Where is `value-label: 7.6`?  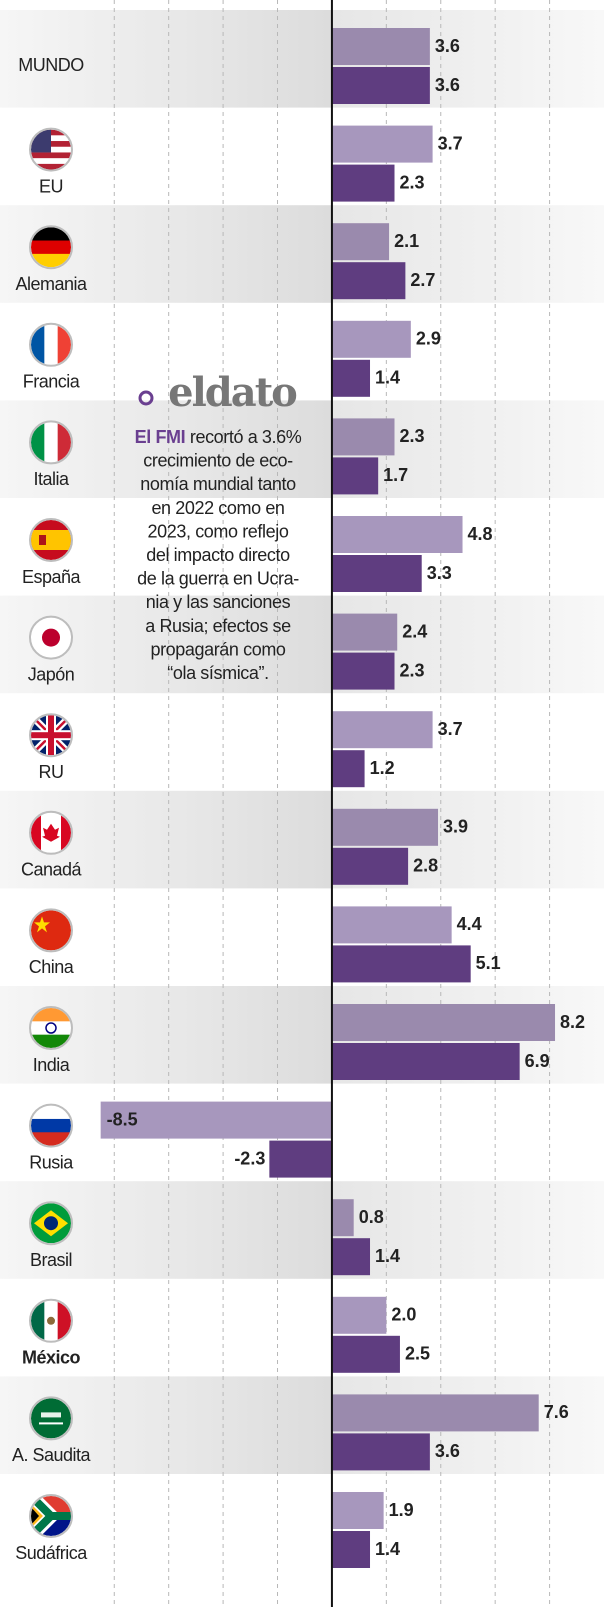 value-label: 7.6 is located at coordinates (556, 1412).